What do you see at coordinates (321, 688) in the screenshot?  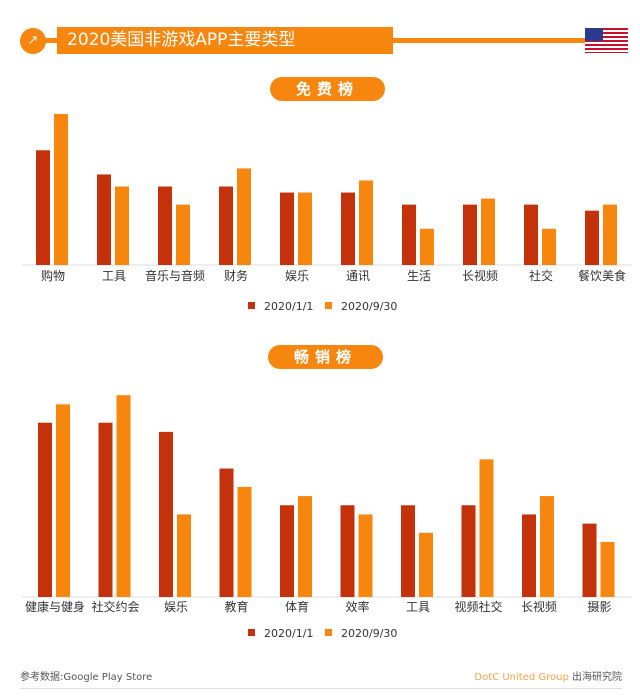 I see `footer-divider` at bounding box center [321, 688].